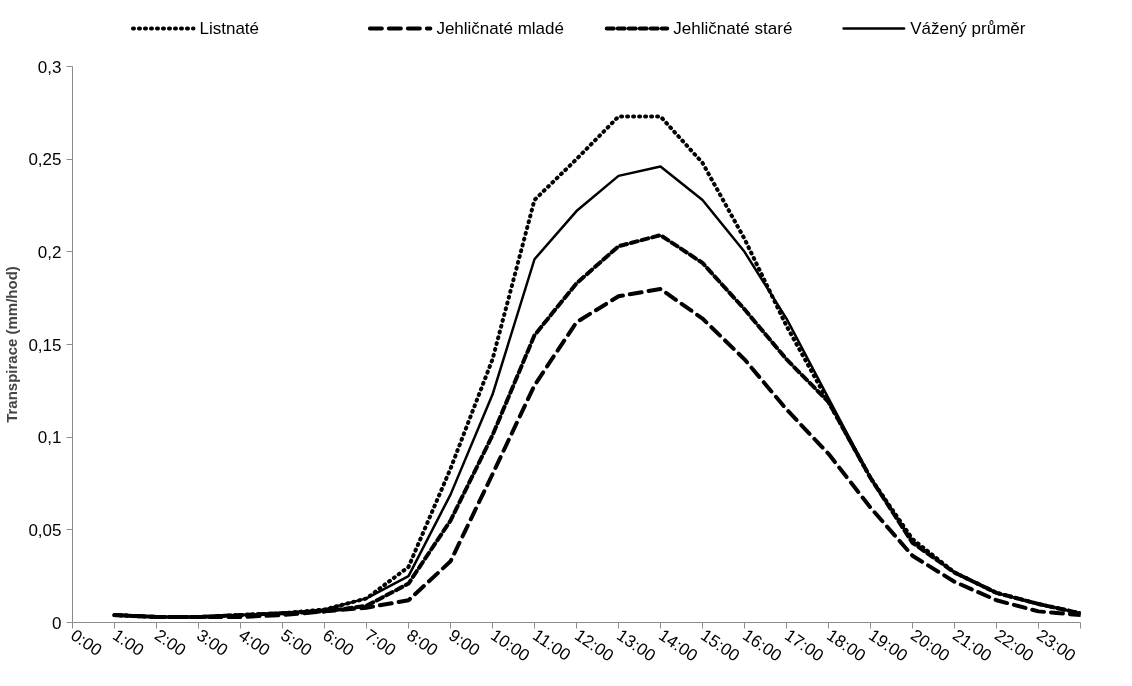 The width and height of the screenshot is (1132, 686). What do you see at coordinates (464, 643) in the screenshot?
I see `x-tick-label: 9:00` at bounding box center [464, 643].